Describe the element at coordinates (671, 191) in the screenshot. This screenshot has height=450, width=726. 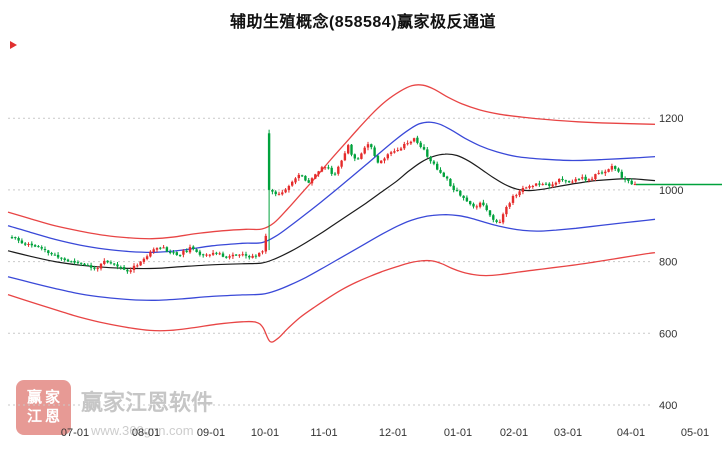
I see `y-tick-label: 1000` at that location.